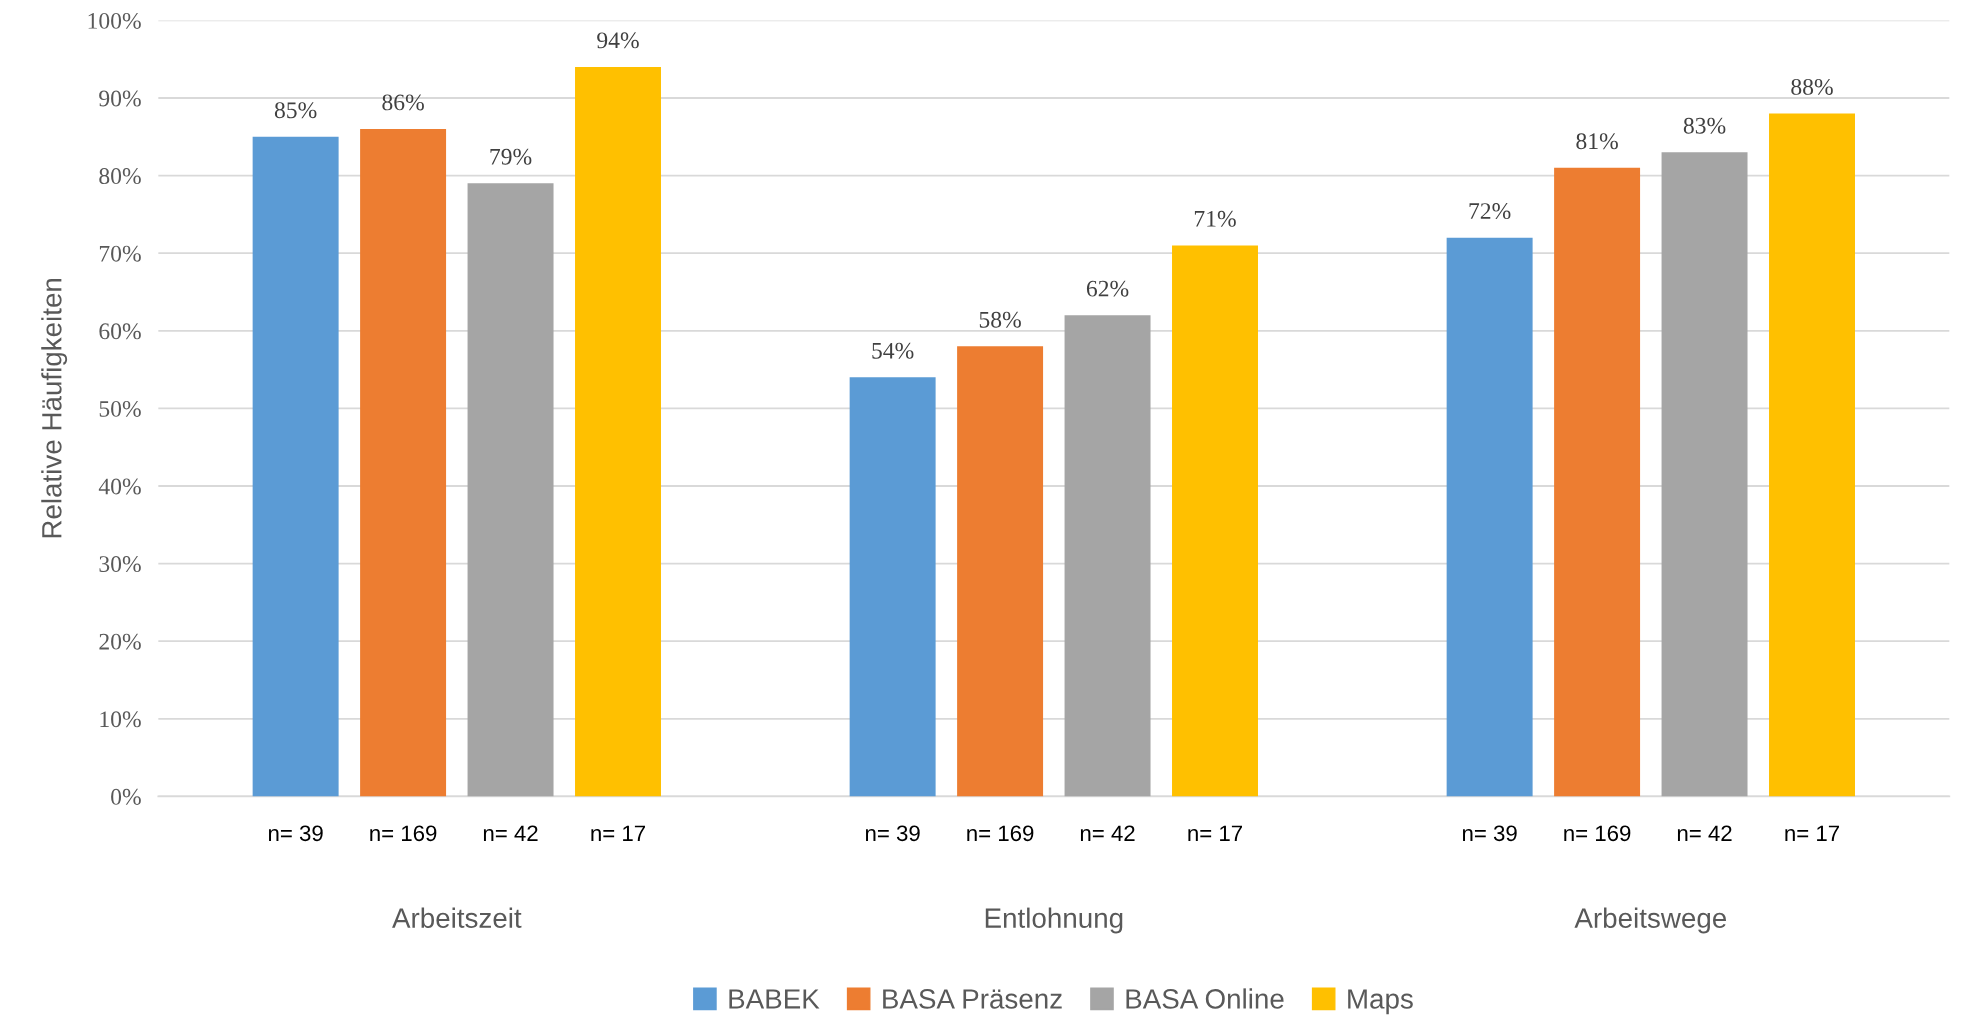 The height and width of the screenshot is (1021, 1979). I want to click on text: 83%, so click(1704, 125).